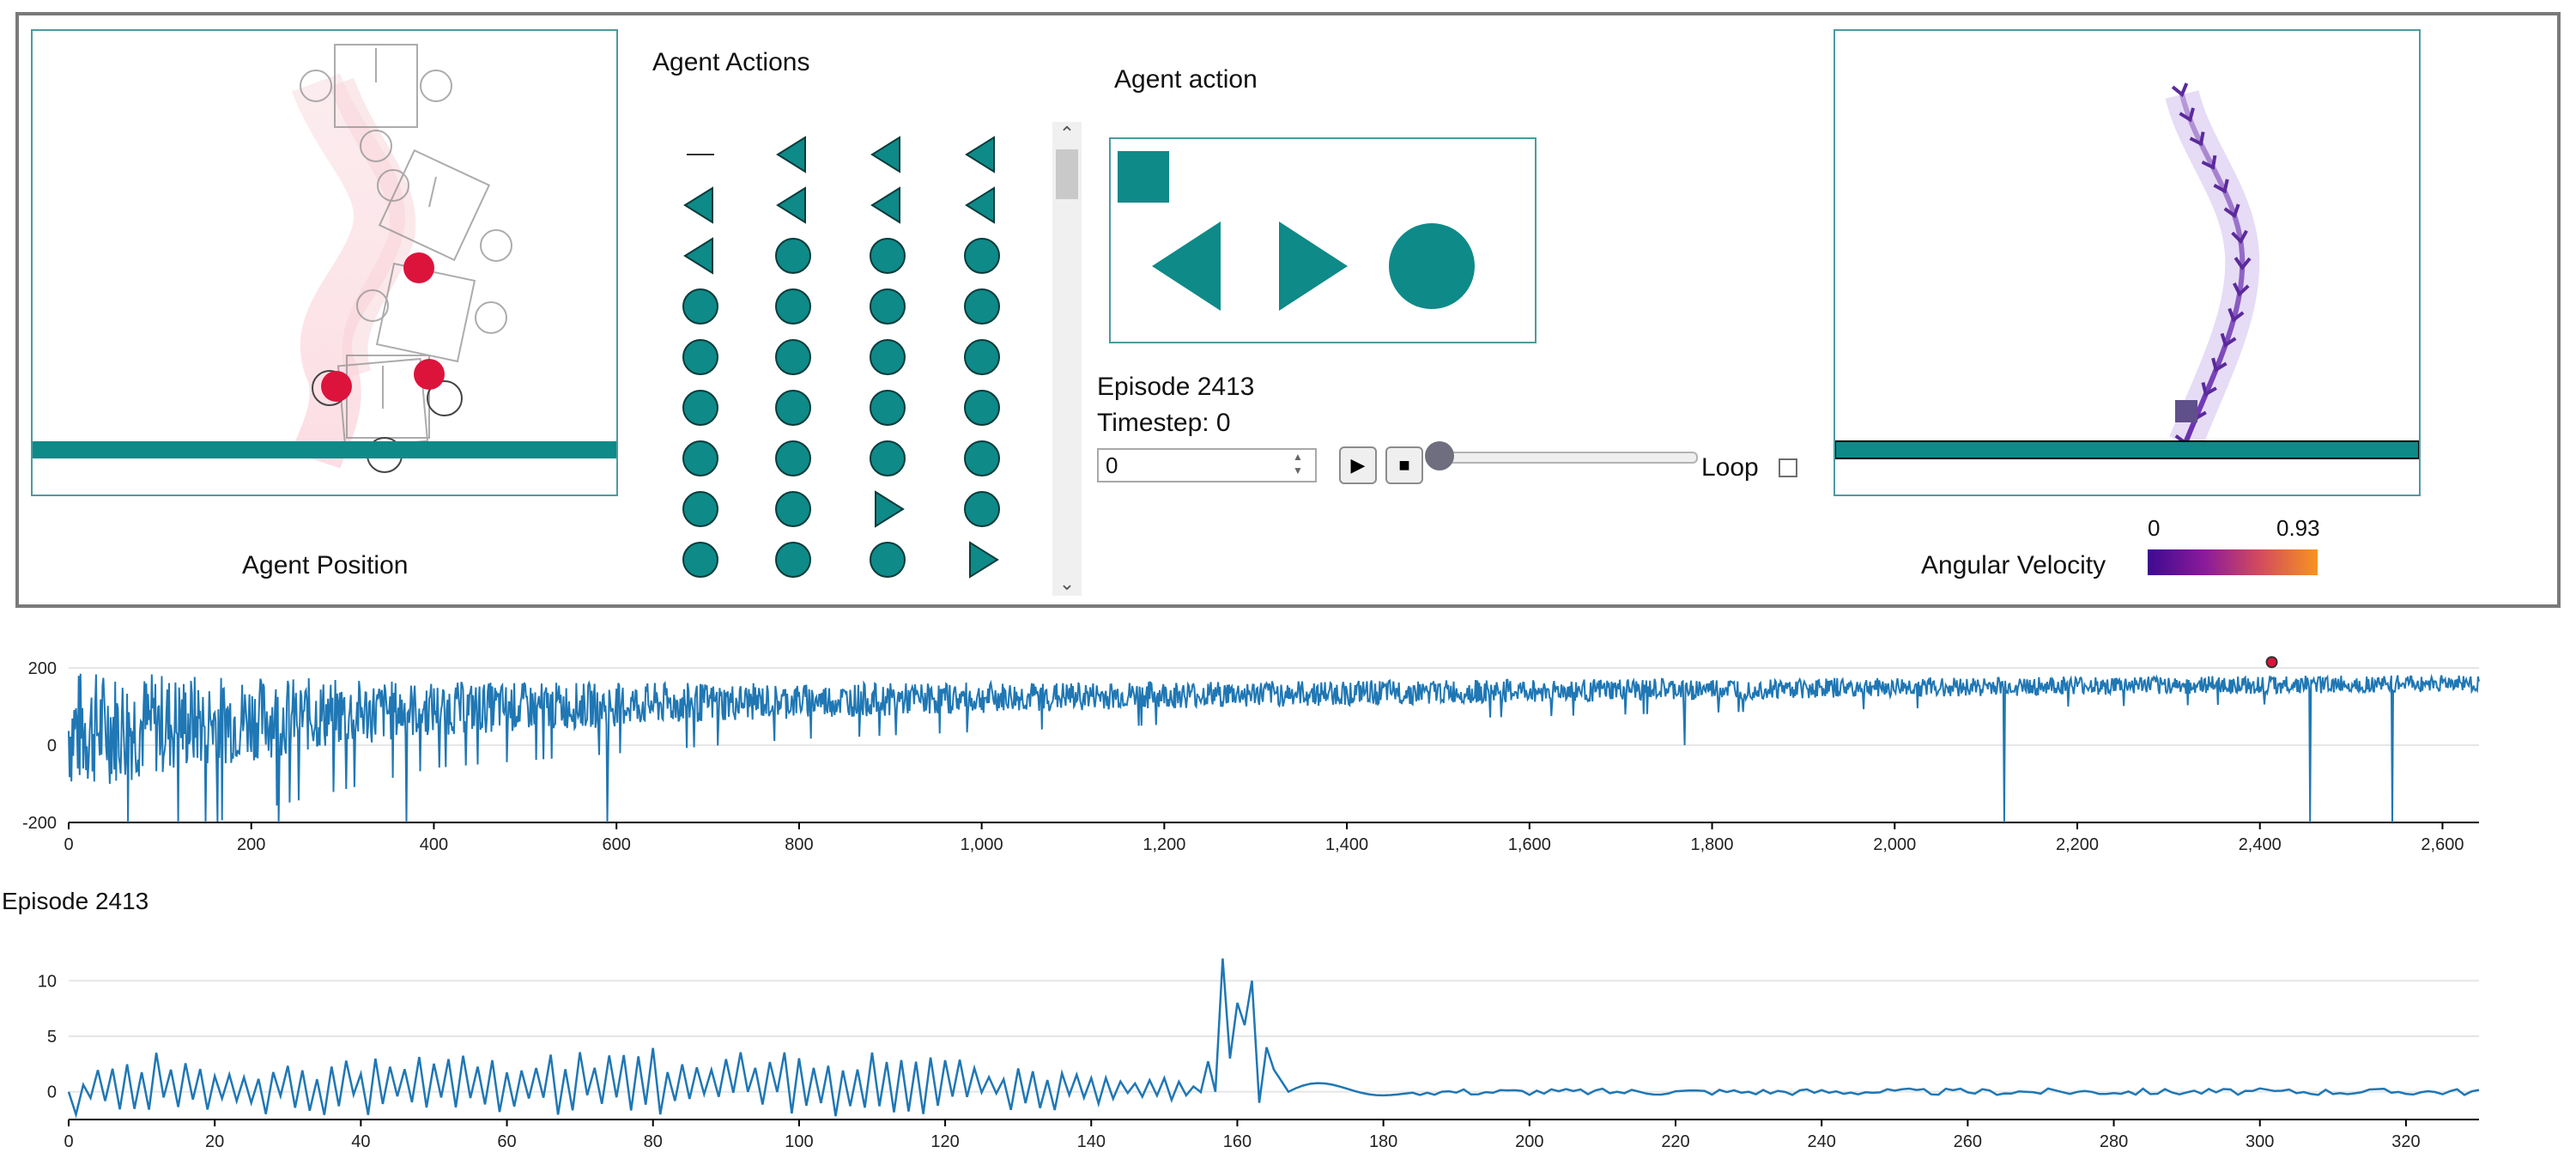  Describe the element at coordinates (1067, 583) in the screenshot. I see `scroll-down-icon: ⌄` at that location.